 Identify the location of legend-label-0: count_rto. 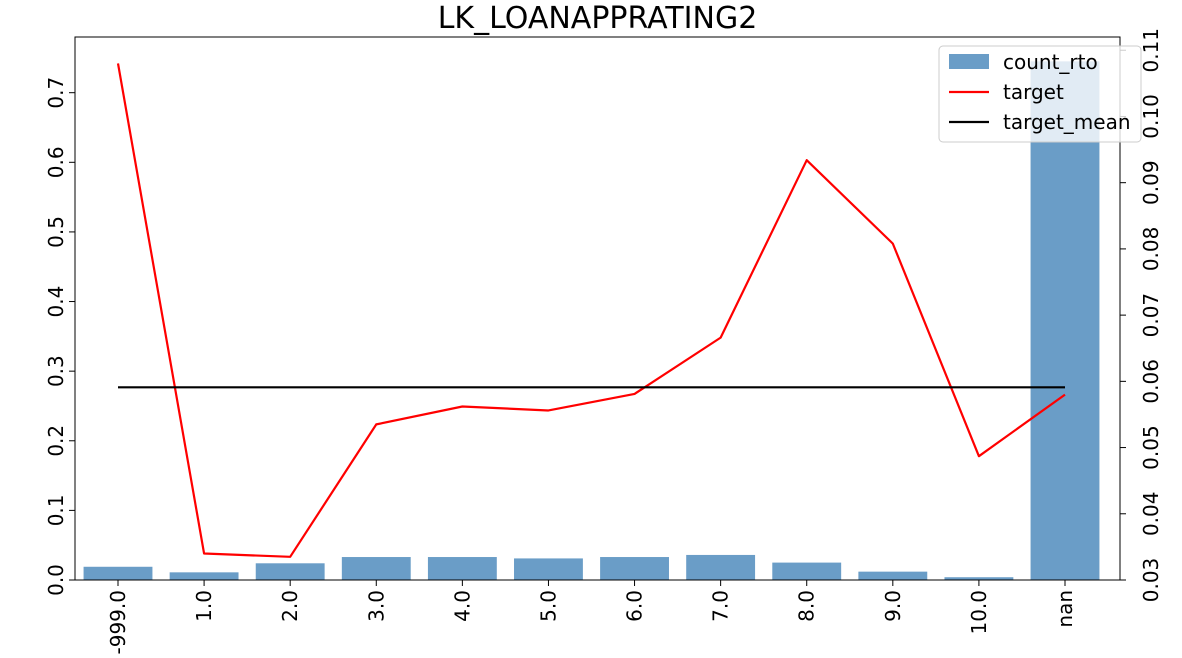
(1050, 62).